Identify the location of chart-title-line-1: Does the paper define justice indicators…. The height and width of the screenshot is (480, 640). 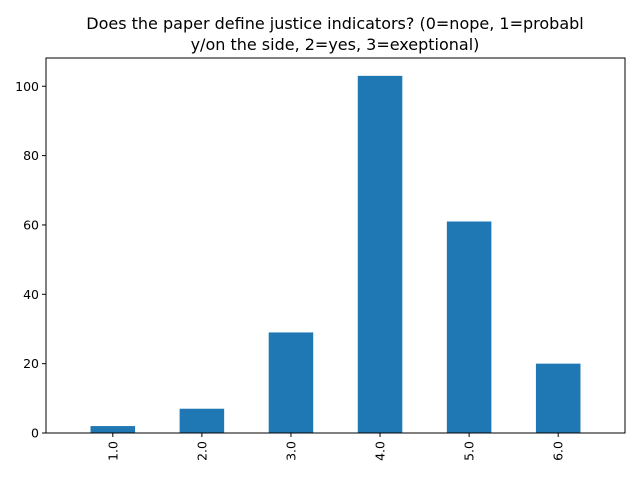
(334, 23).